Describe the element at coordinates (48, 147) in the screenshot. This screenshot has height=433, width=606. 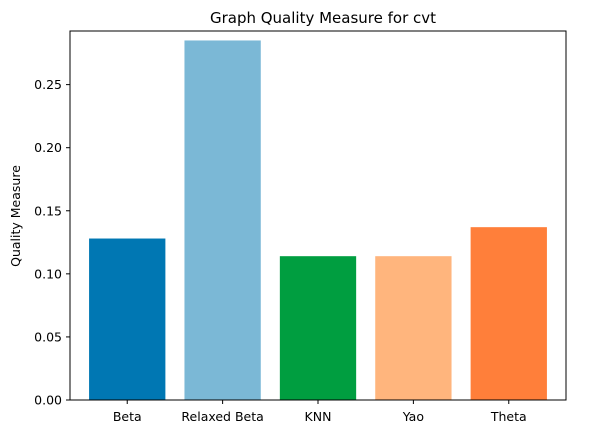
I see `y-tick-label: 0.20` at that location.